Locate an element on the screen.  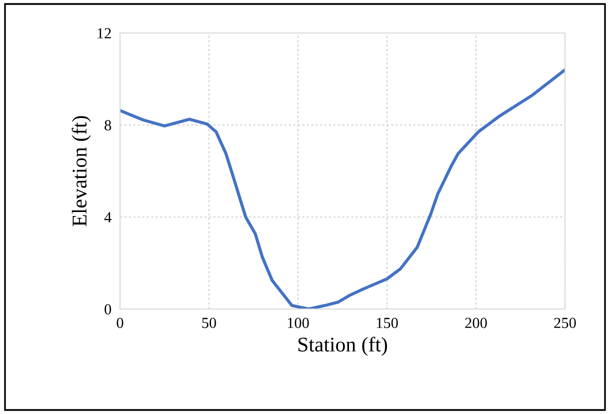
x-tick-label: 250 is located at coordinates (565, 323).